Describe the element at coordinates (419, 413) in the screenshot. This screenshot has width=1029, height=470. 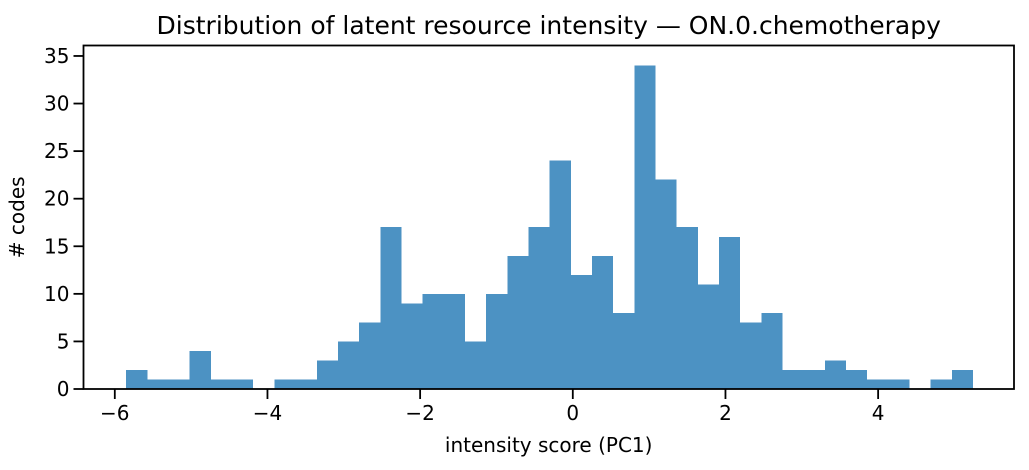
I see `x-tick-label: −2` at that location.